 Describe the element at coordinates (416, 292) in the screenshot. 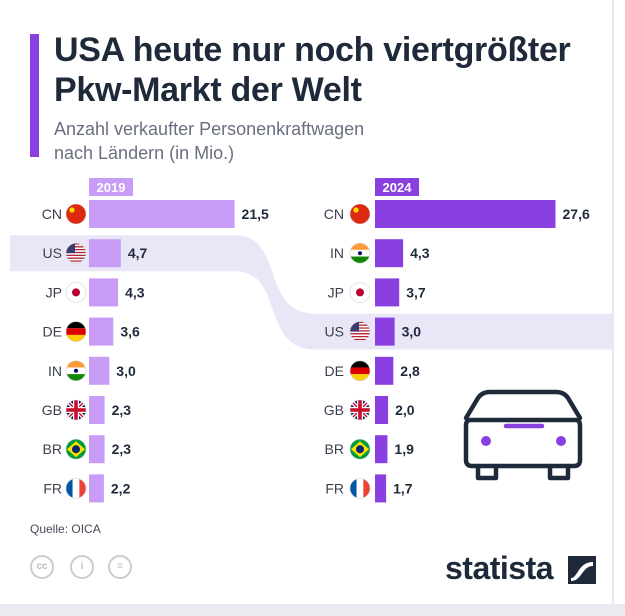

I see `data-label: 3,7` at that location.